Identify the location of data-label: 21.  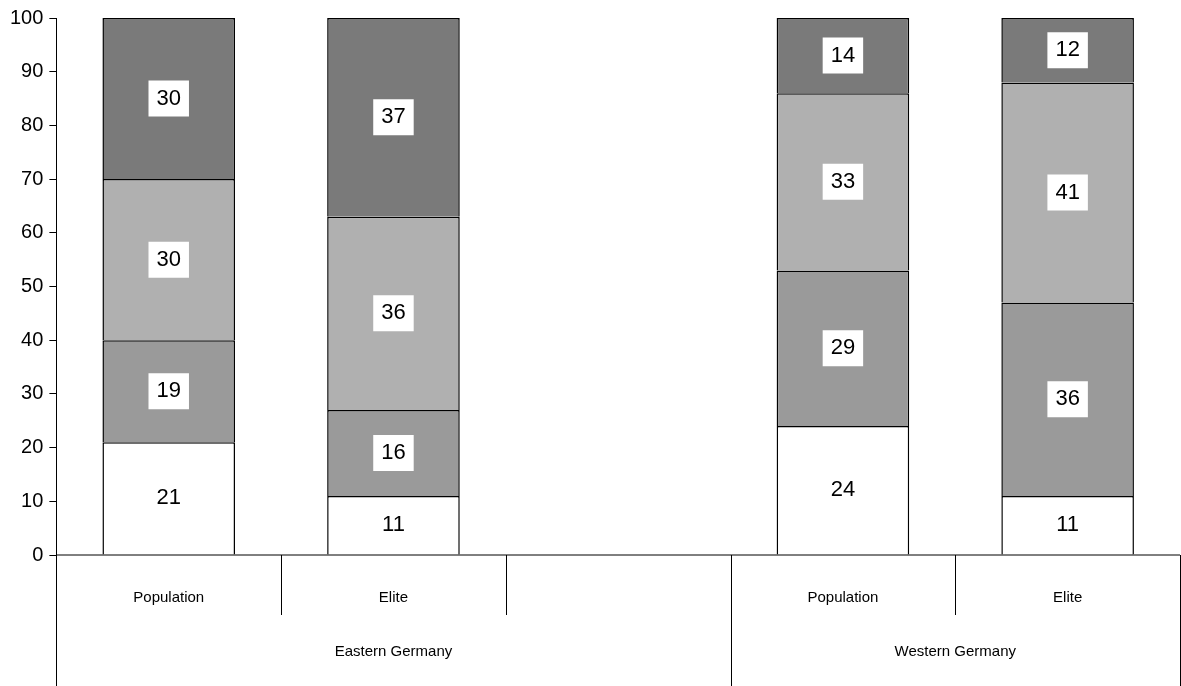
(168, 497).